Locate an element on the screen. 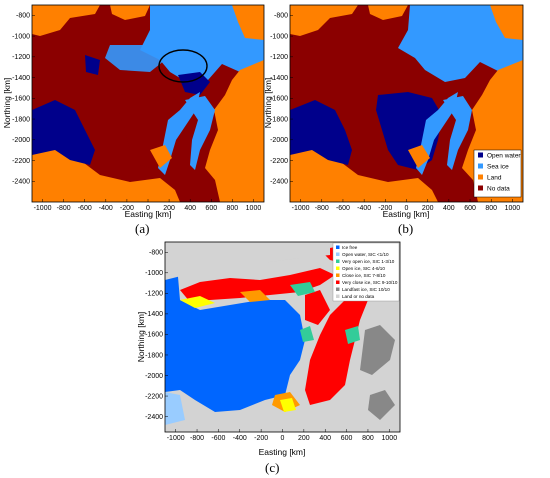  legend-label: Land or no data is located at coordinates (358, 296).